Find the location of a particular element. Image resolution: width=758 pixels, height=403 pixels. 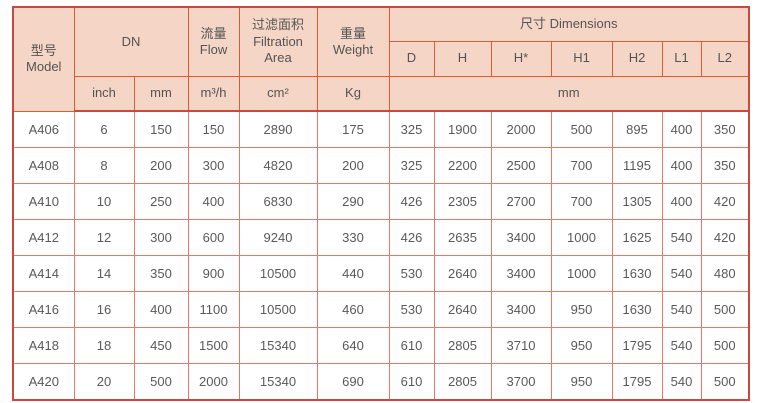

cell-flow: 2000 is located at coordinates (213, 382).